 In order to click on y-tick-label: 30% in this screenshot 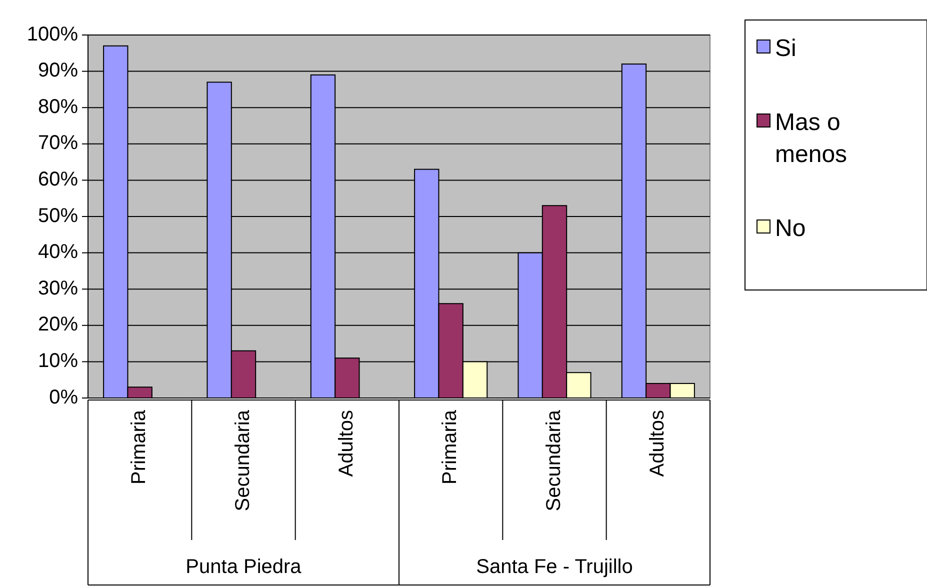, I will do `click(58, 288)`.